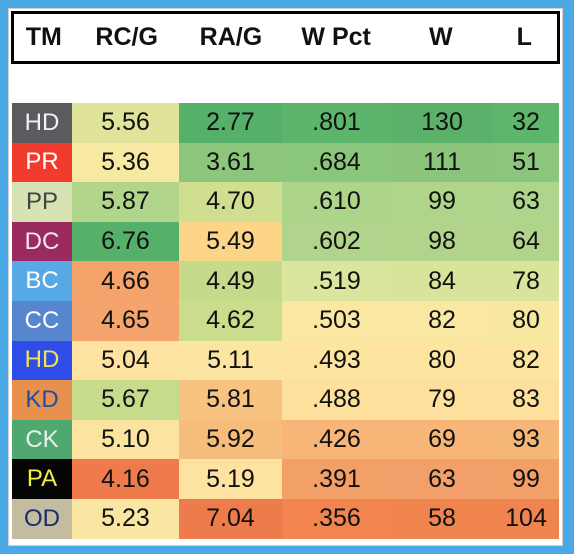  What do you see at coordinates (336, 241) in the screenshot?
I see `win-pct-cell: .602` at bounding box center [336, 241].